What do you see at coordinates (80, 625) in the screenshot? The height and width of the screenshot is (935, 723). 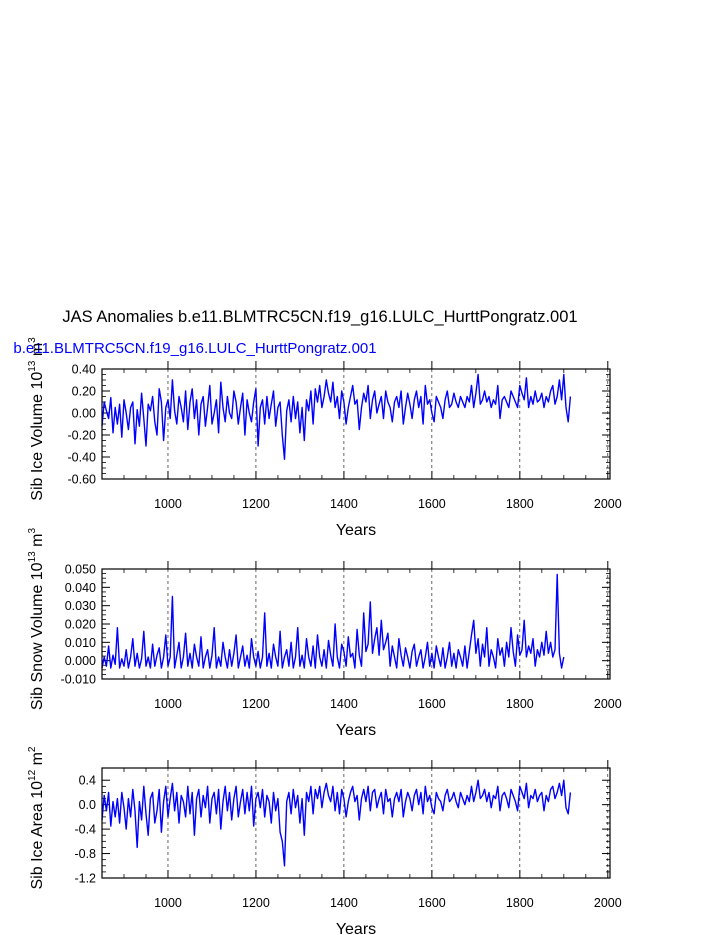 I see `y-tick-label: 0.020` at bounding box center [80, 625].